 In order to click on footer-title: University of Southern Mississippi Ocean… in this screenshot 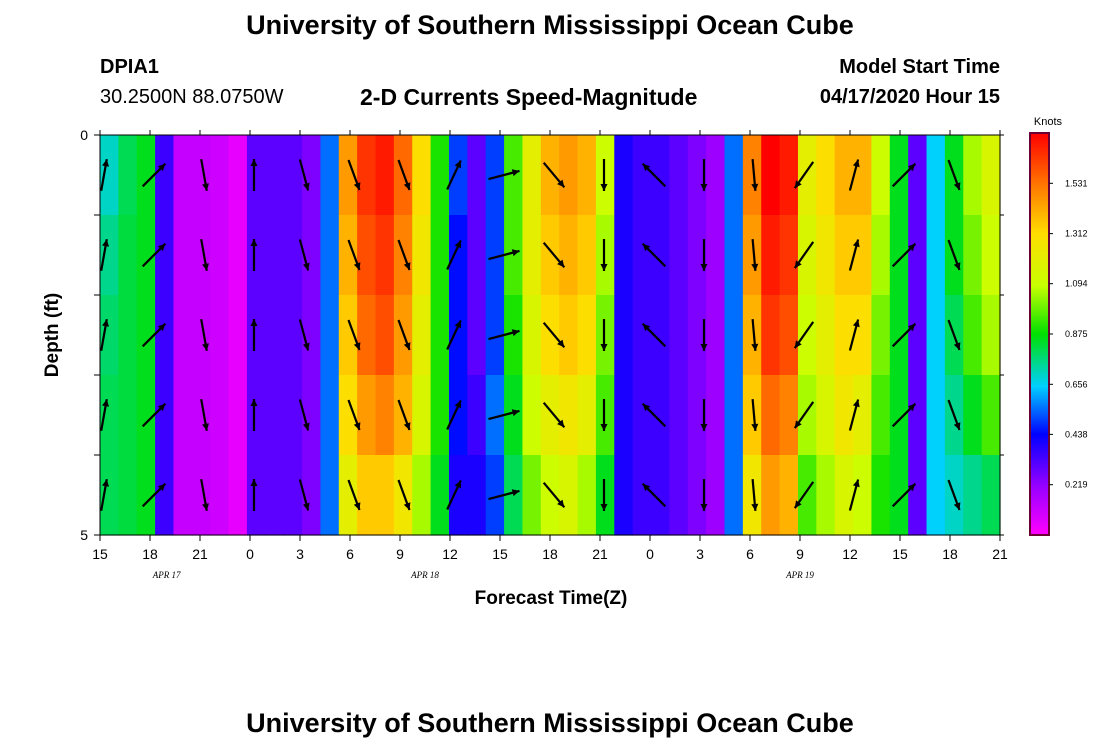, I will do `click(550, 723)`.